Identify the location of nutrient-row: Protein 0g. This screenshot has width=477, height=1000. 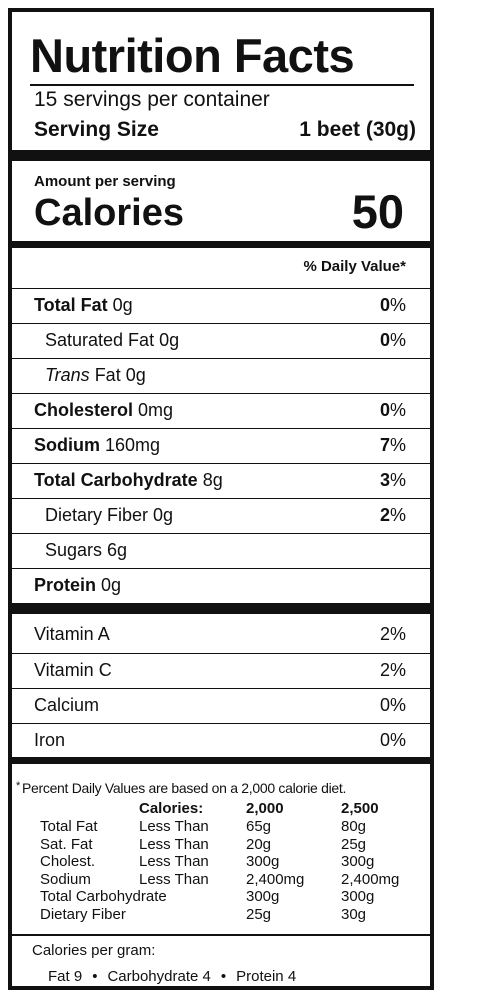
(221, 585).